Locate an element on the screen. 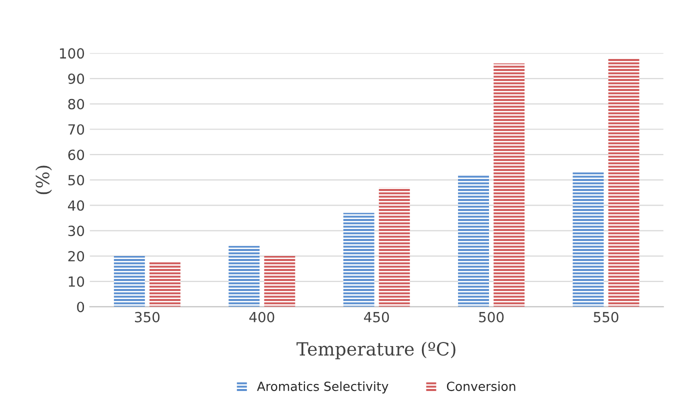 This screenshot has width=691, height=409. y-tick-label: 10 is located at coordinates (76, 281).